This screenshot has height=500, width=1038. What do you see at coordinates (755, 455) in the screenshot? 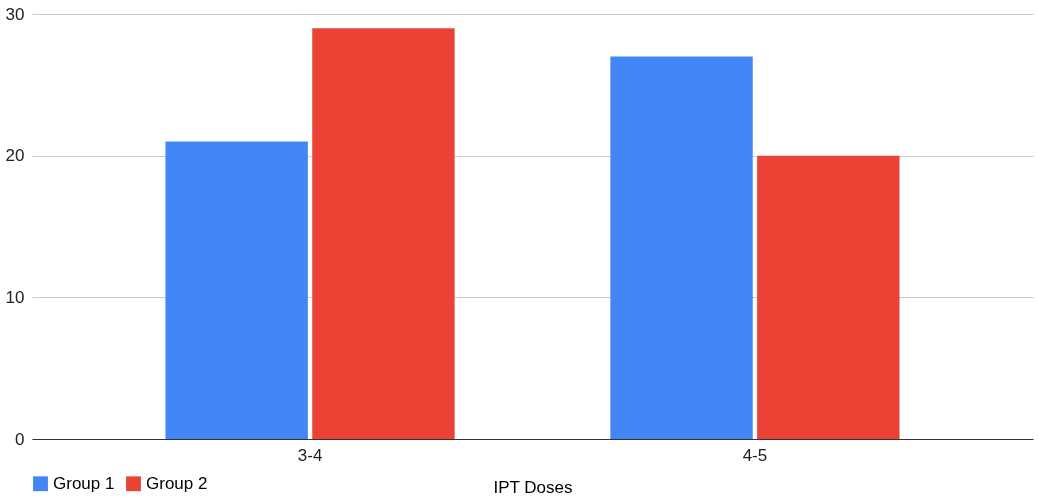
I see `x-tick-label: 4-5` at bounding box center [755, 455].